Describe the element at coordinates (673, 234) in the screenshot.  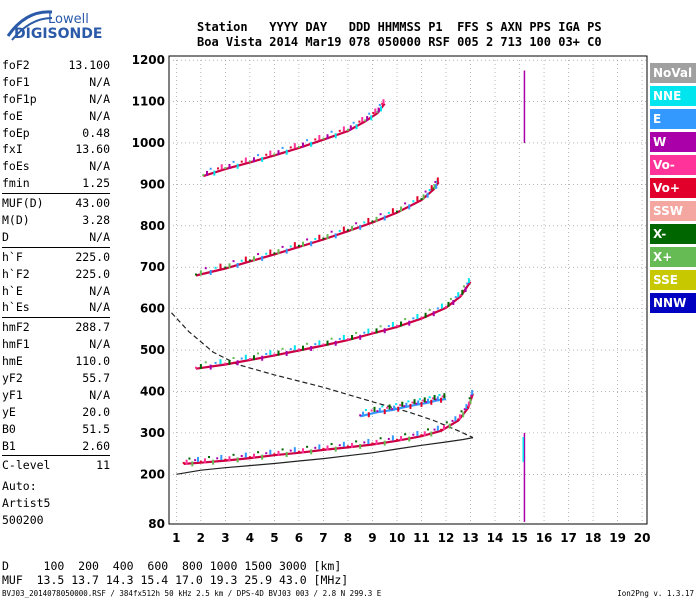
I see `legend-item-x-: X-` at that location.